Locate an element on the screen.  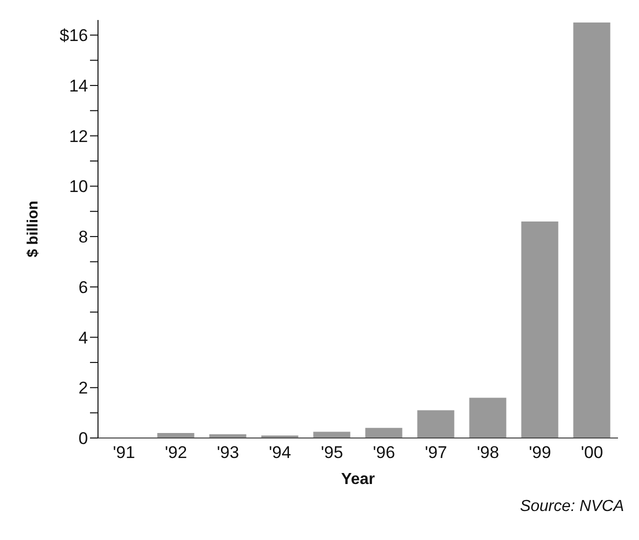
x-tick-label: '92 is located at coordinates (176, 452).